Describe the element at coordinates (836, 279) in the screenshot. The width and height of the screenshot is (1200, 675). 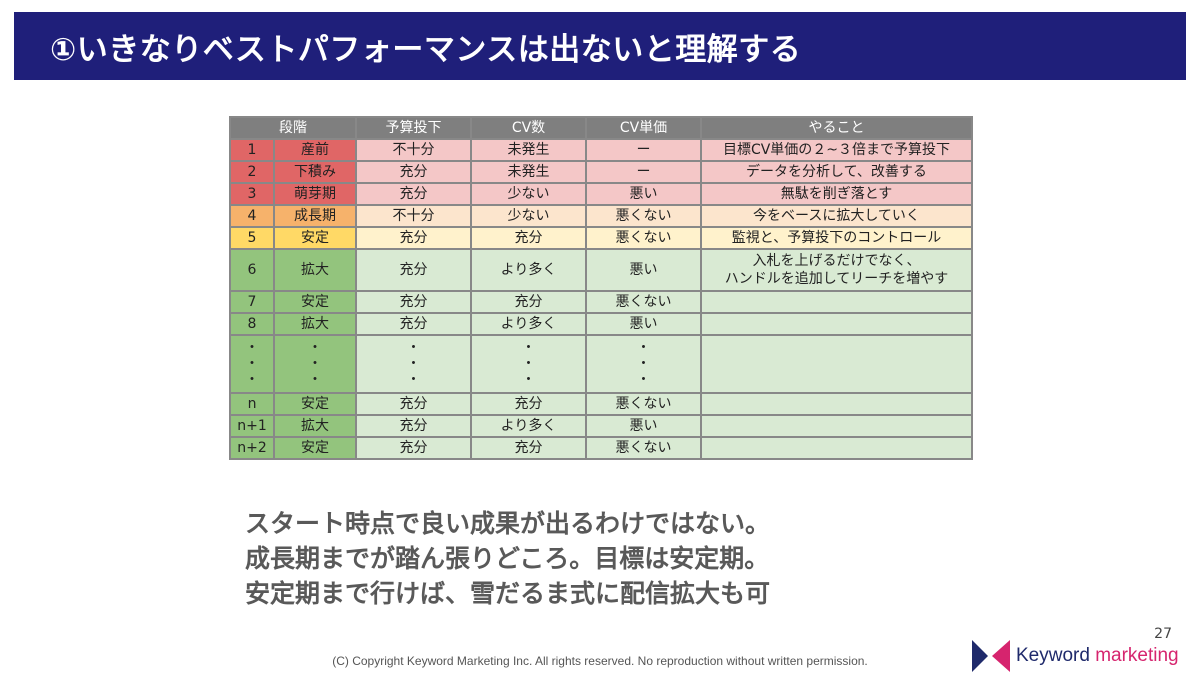
I see `row-todo-line2: ハンドルを追加してリーチを増やす` at that location.